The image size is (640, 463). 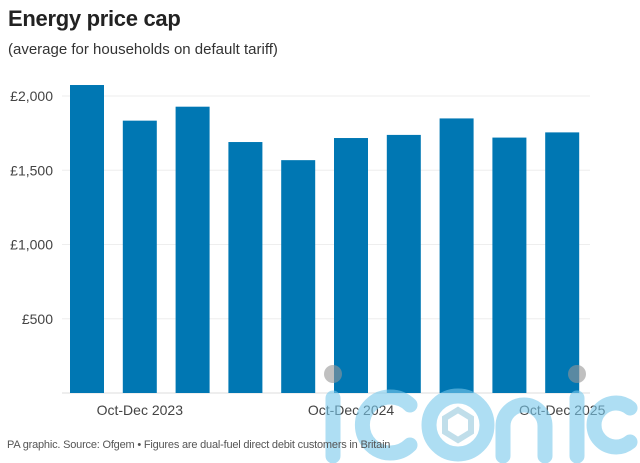 I want to click on y-tick-label: £1,000, so click(x=31, y=245).